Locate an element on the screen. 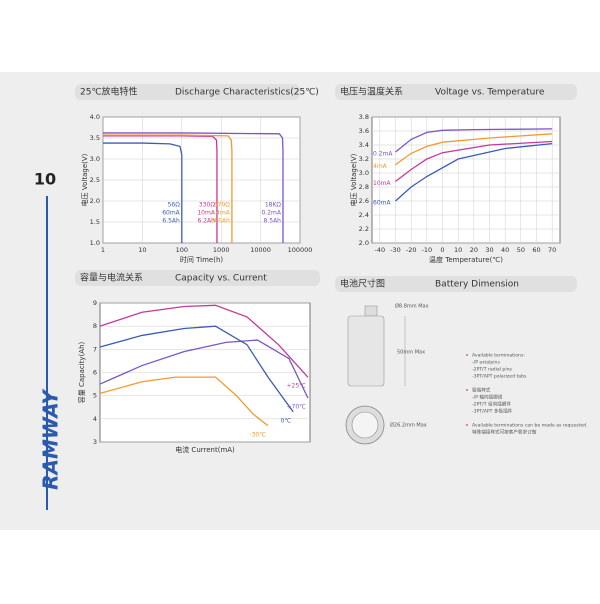 This screenshot has height=604, width=600. series-label: 8.5Ah is located at coordinates (273, 221).